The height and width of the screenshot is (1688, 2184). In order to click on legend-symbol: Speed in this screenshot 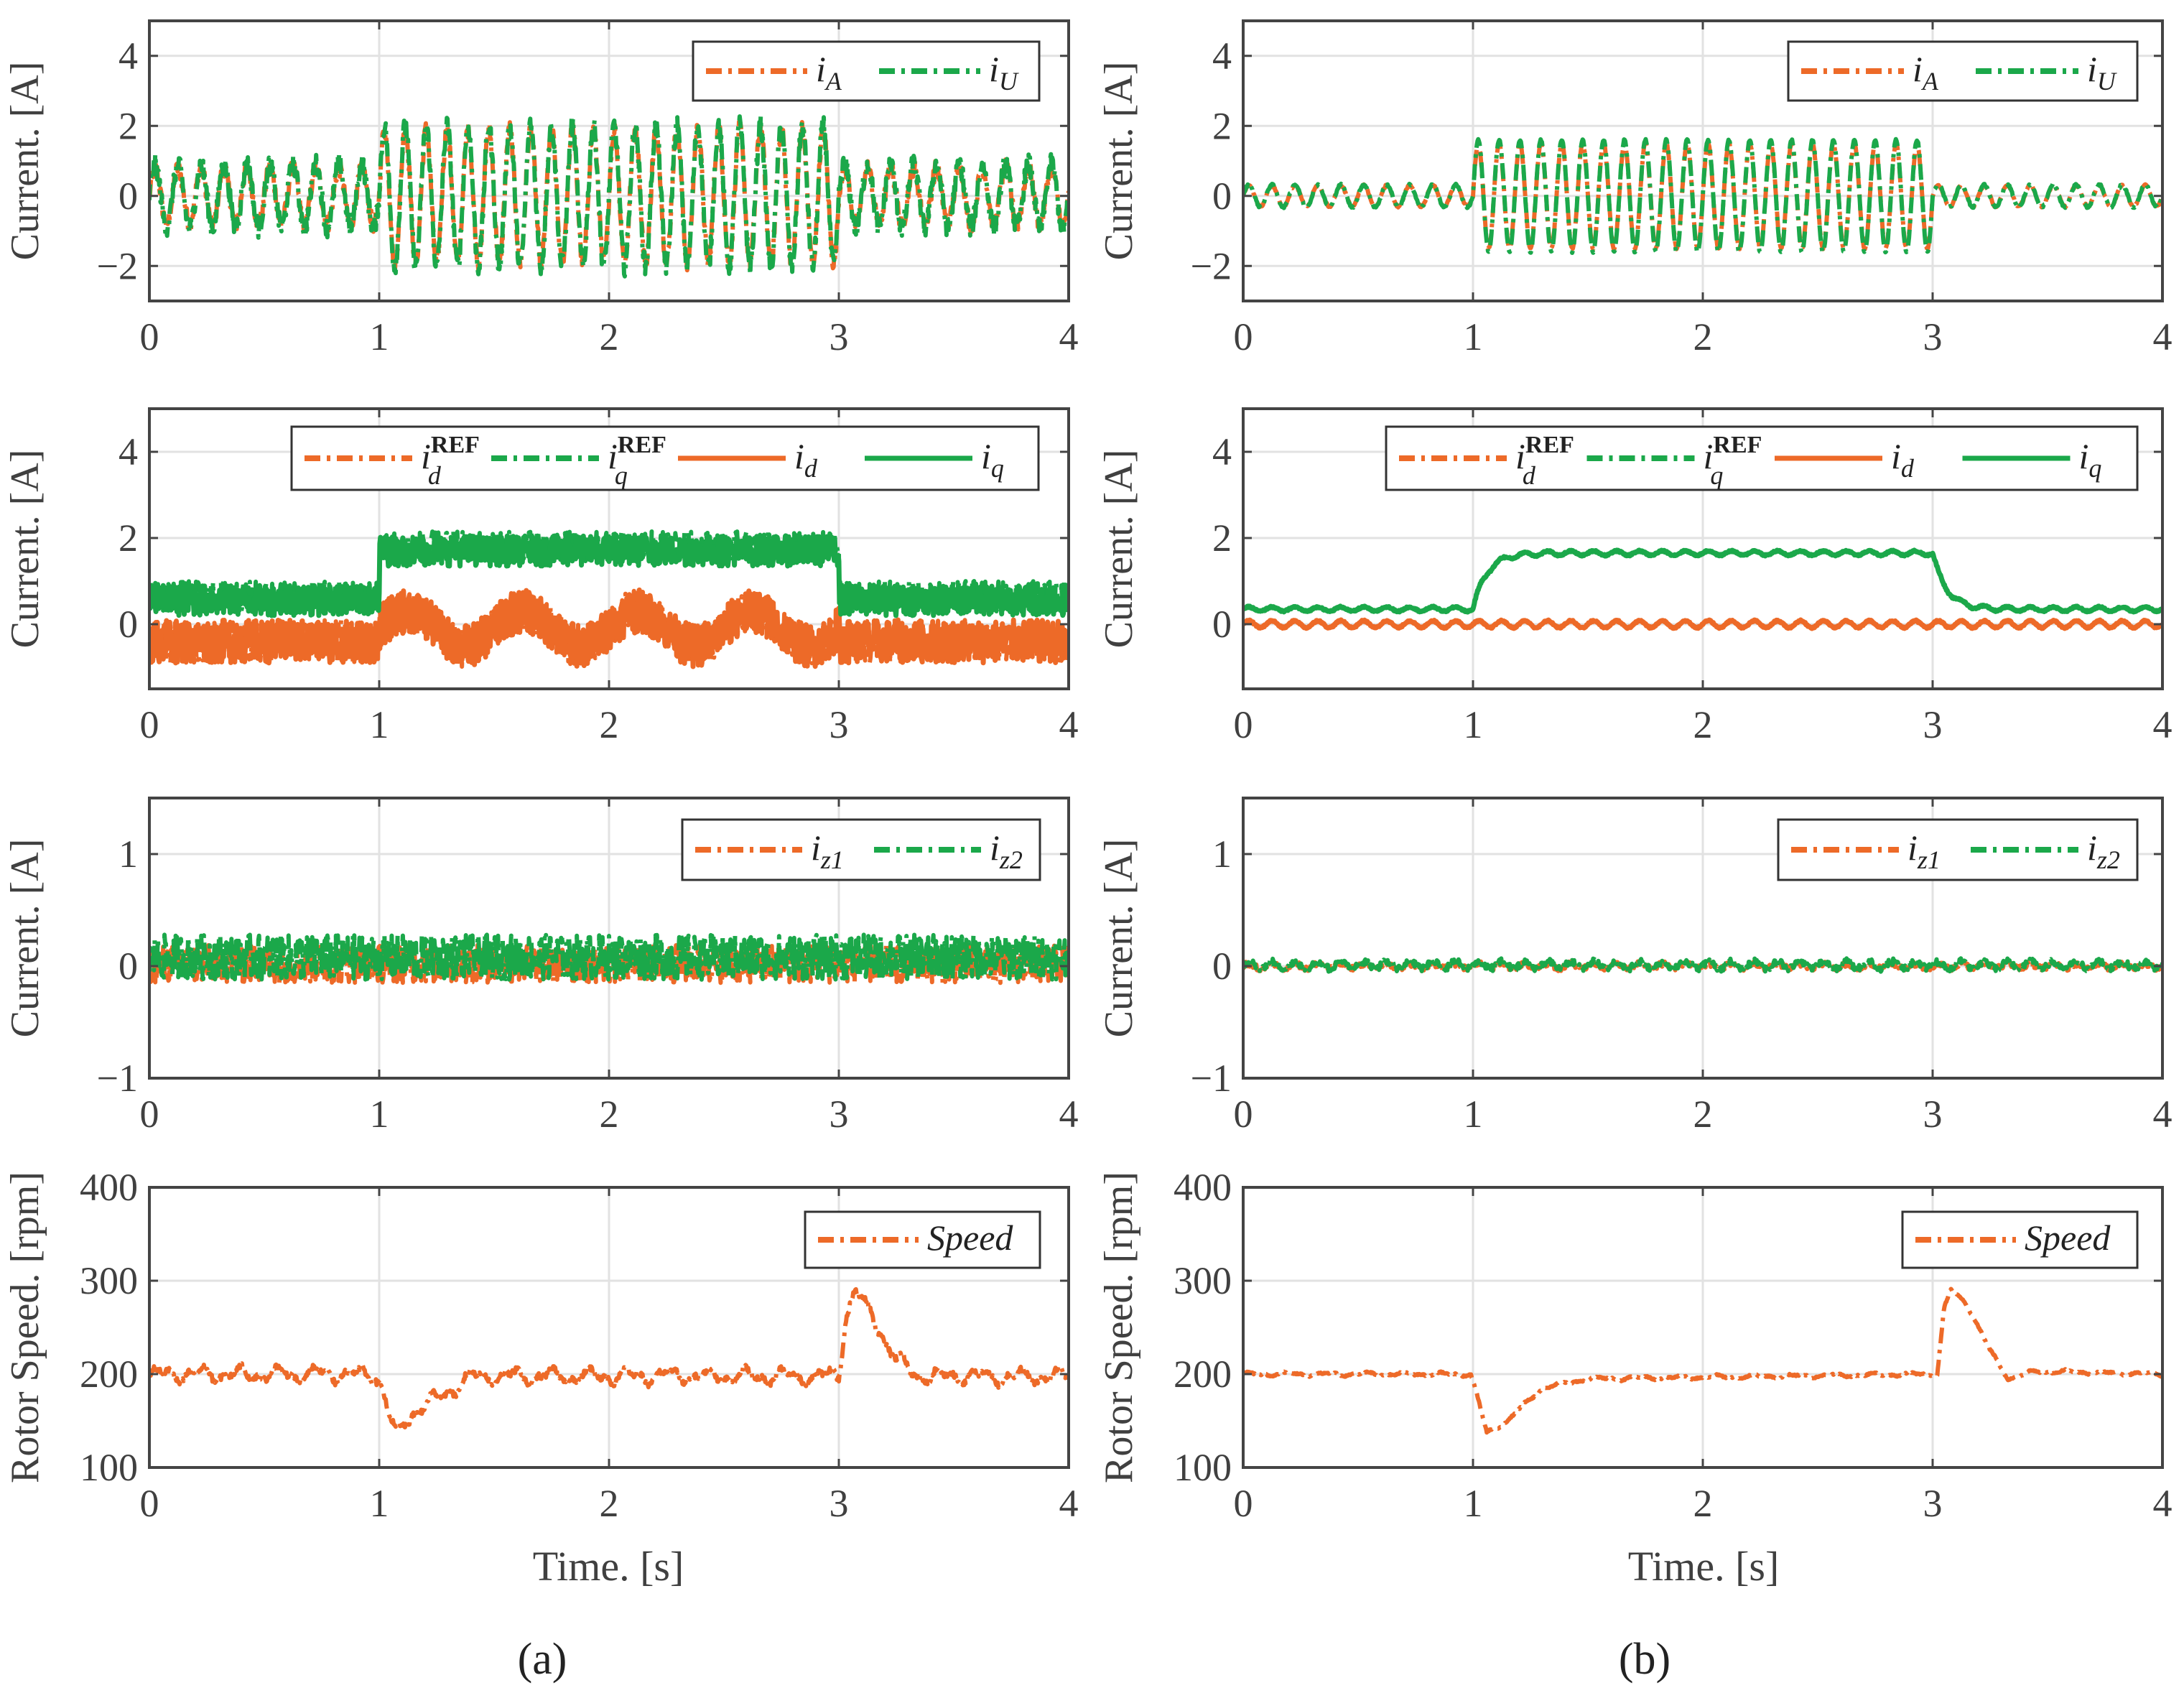, I will do `click(2068, 1238)`.